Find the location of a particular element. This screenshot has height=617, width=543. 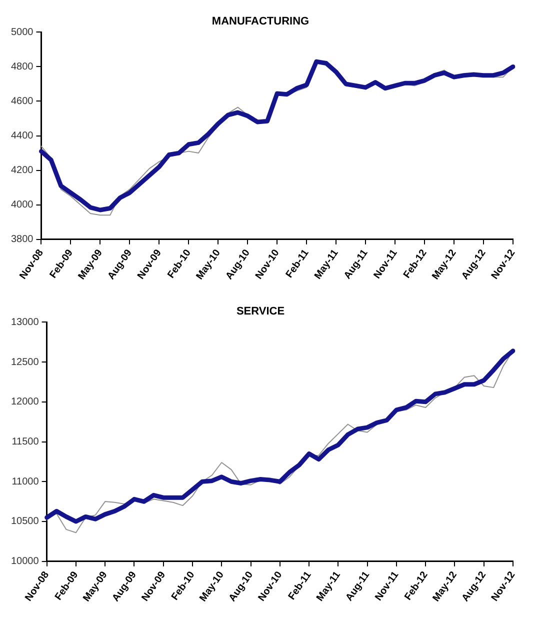

y-tick-label: 12500 is located at coordinates (25, 362).